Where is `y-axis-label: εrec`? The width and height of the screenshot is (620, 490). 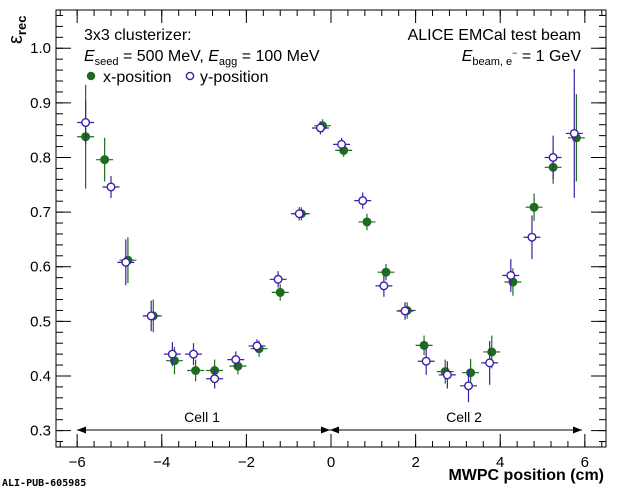 y-axis-label: εrec is located at coordinates (17, 30).